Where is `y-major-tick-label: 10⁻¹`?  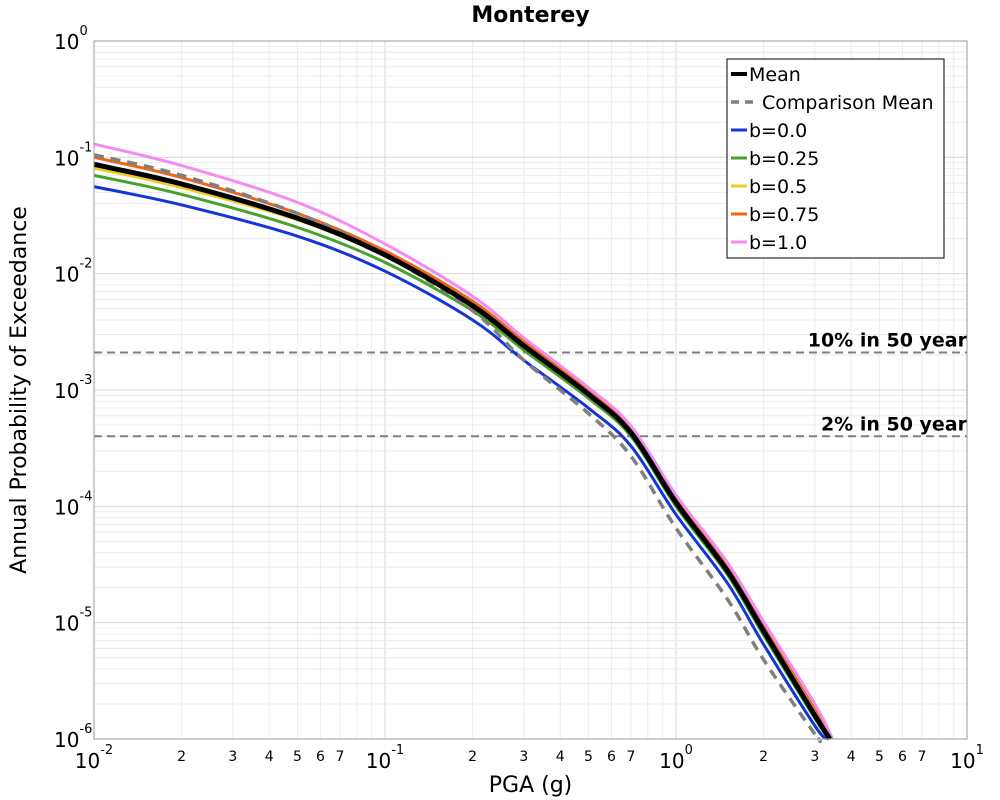
y-major-tick-label: 10⁻¹ is located at coordinates (73, 155).